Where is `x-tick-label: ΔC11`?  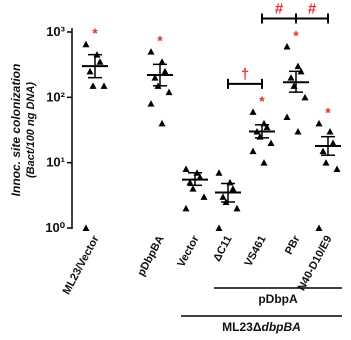
x-tick-label: ΔC11 is located at coordinates (222, 249).